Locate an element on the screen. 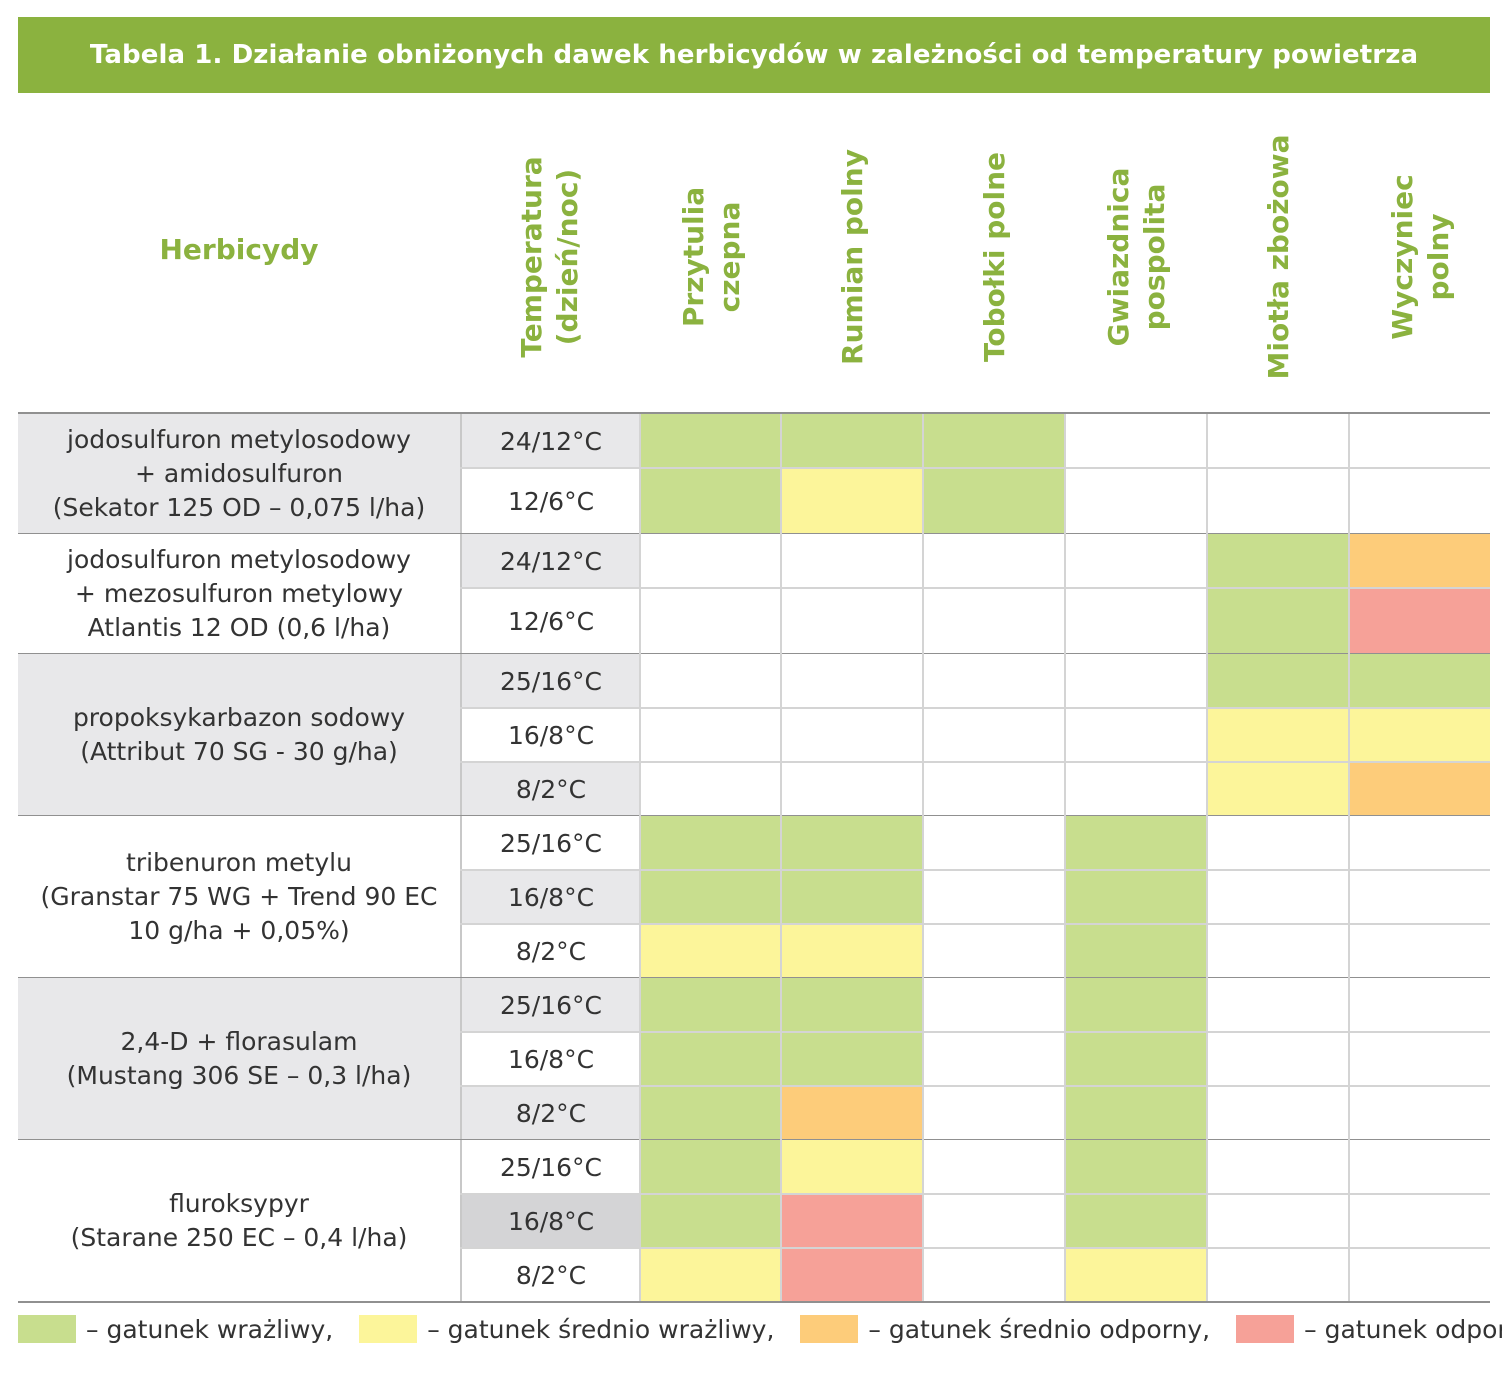  table-bottom-border is located at coordinates (754, 1302).